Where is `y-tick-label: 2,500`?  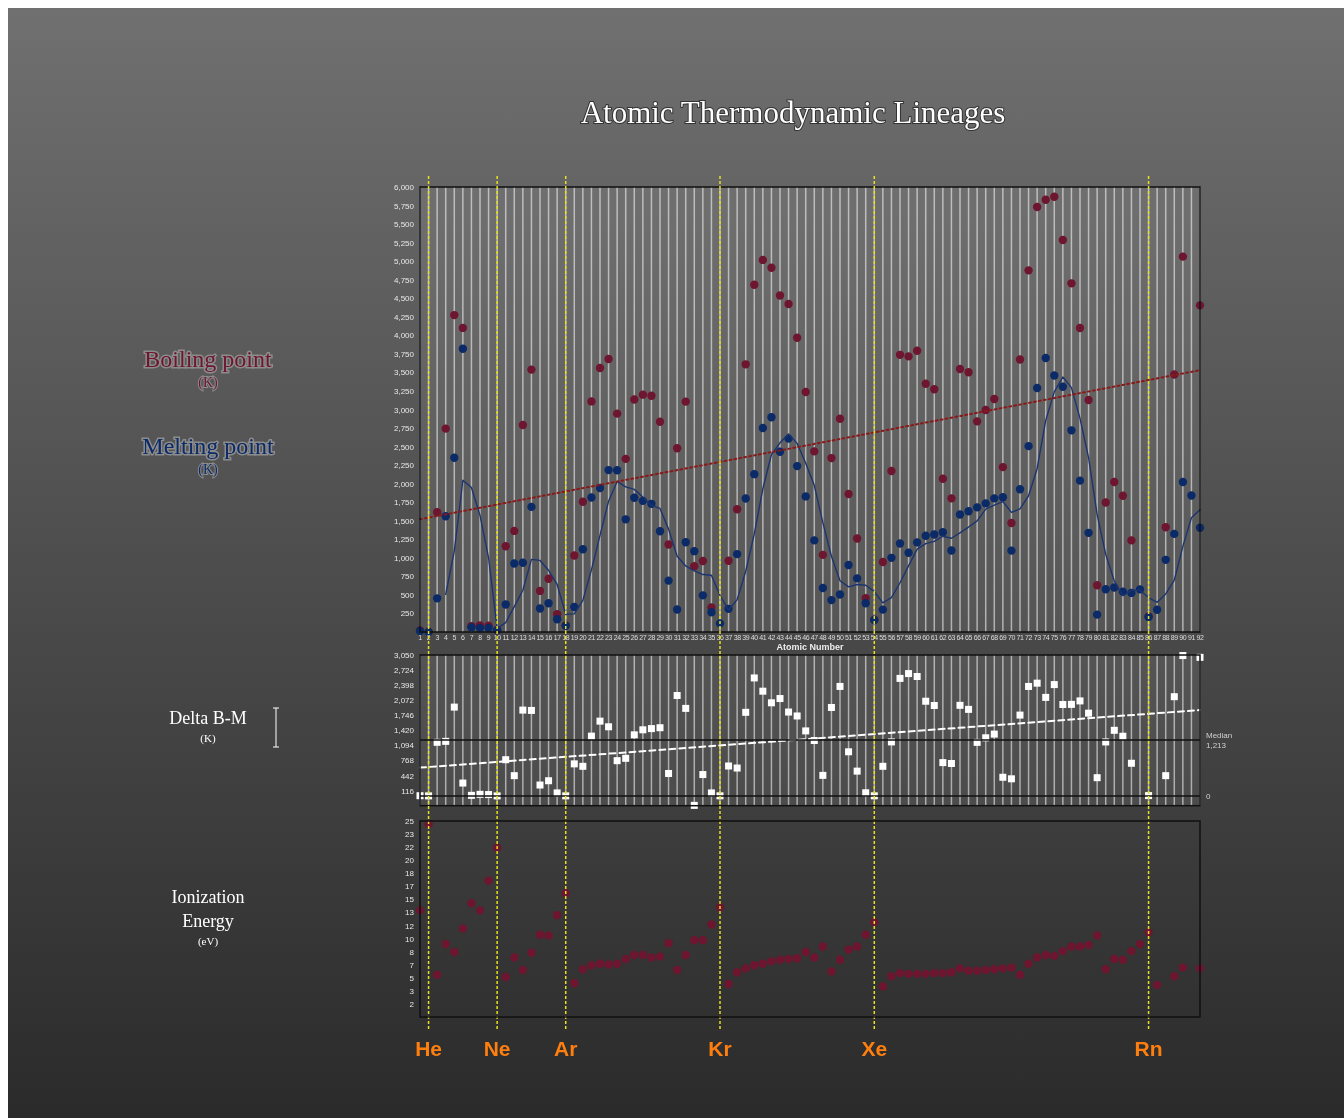
y-tick-label: 2,500 is located at coordinates (404, 447).